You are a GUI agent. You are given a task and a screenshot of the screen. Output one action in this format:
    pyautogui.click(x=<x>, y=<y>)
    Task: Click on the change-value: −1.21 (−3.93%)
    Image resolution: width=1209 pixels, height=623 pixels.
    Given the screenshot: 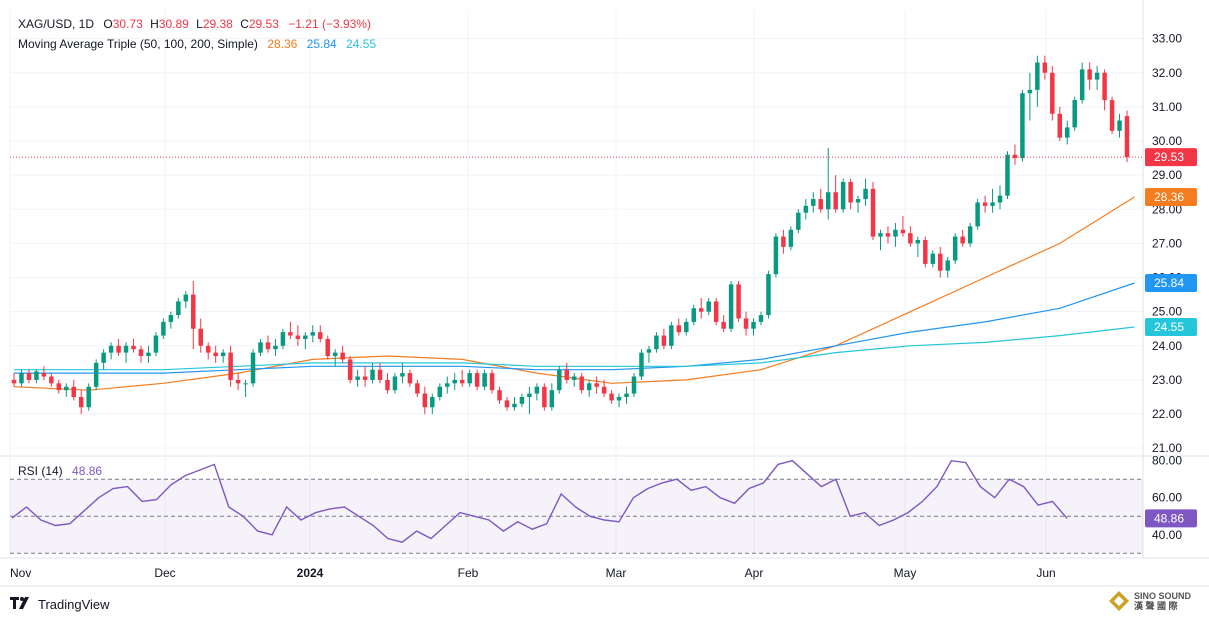 What is the action you would take?
    pyautogui.click(x=329, y=24)
    